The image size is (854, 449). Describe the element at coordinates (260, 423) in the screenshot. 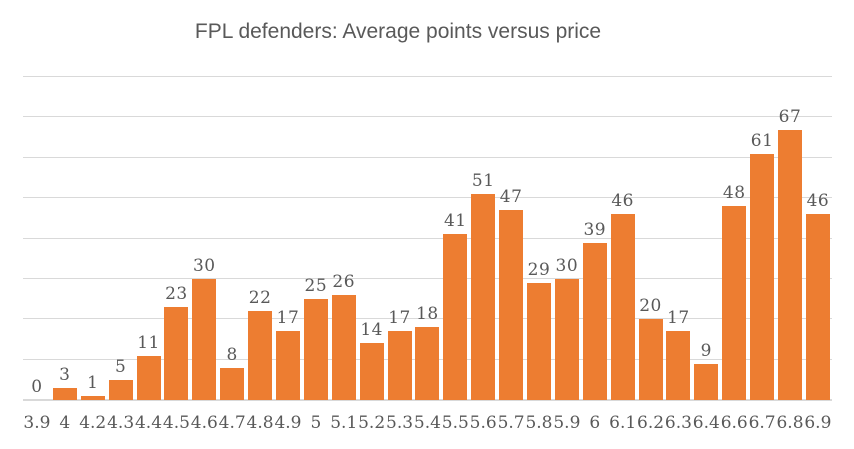

I see `x-axis-label: 4.8` at that location.